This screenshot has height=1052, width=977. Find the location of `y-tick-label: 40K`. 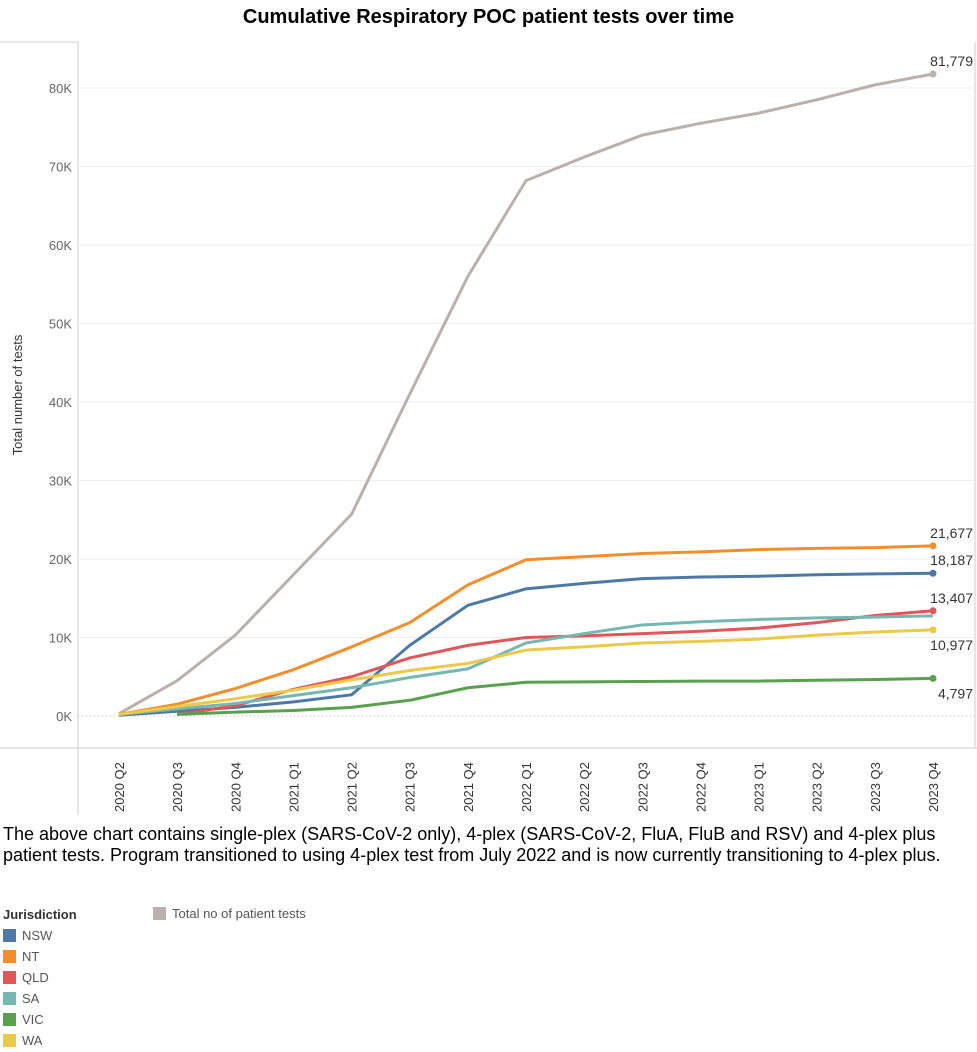

y-tick-label: 40K is located at coordinates (60, 402).